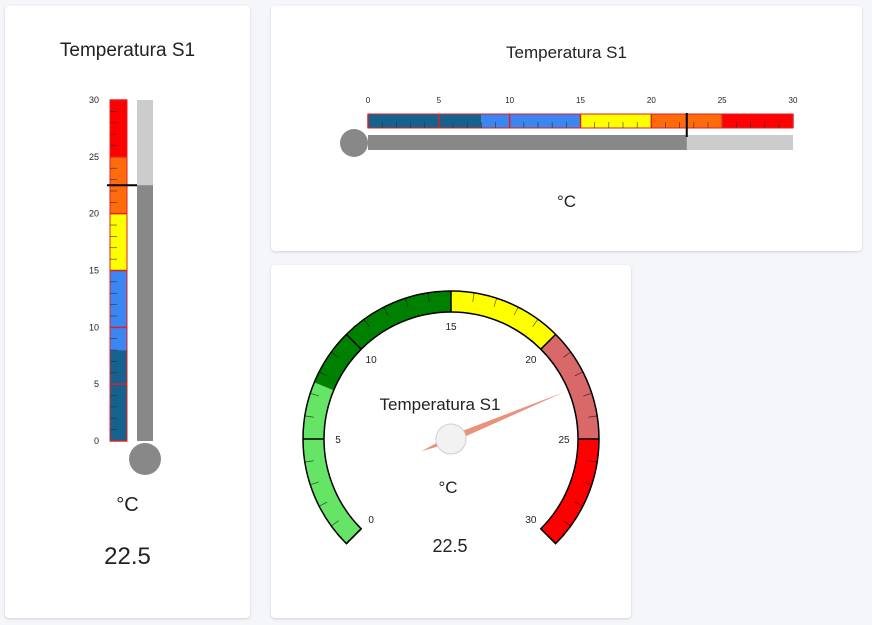  I want to click on vertical-thermometer-value: 22.5, so click(127, 556).